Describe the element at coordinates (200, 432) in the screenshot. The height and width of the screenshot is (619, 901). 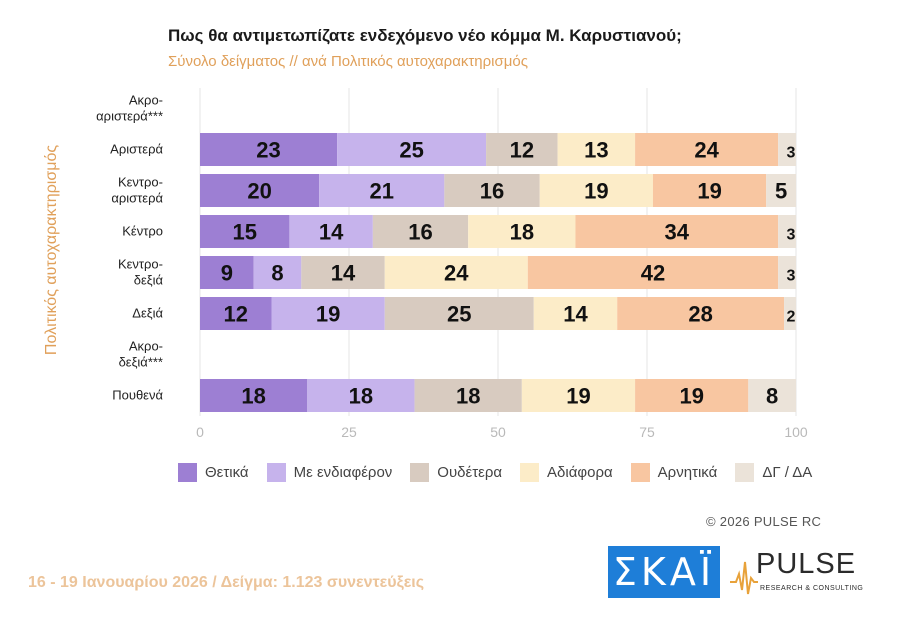
I see `x-tick-label: 0` at that location.